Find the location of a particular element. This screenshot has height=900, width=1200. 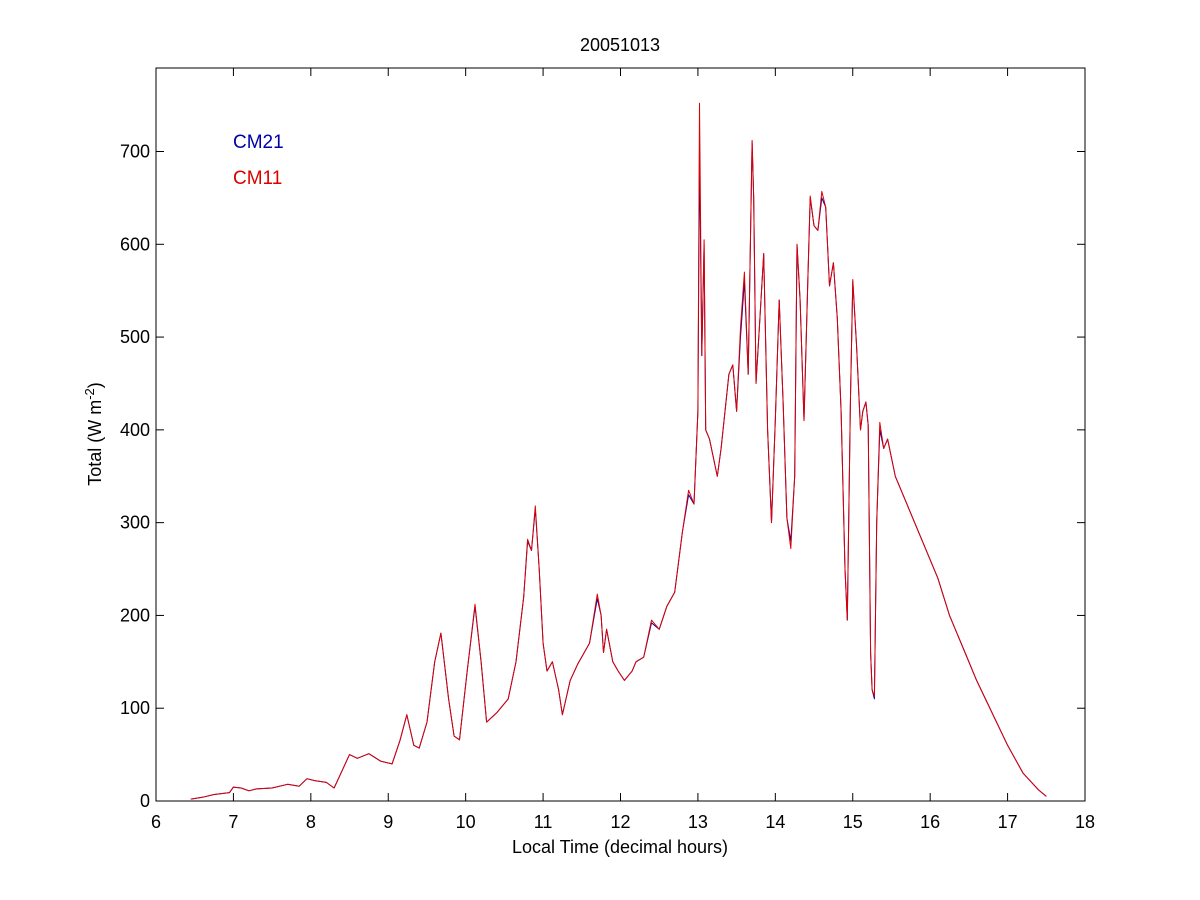

x-tick-label: 15 is located at coordinates (853, 822).